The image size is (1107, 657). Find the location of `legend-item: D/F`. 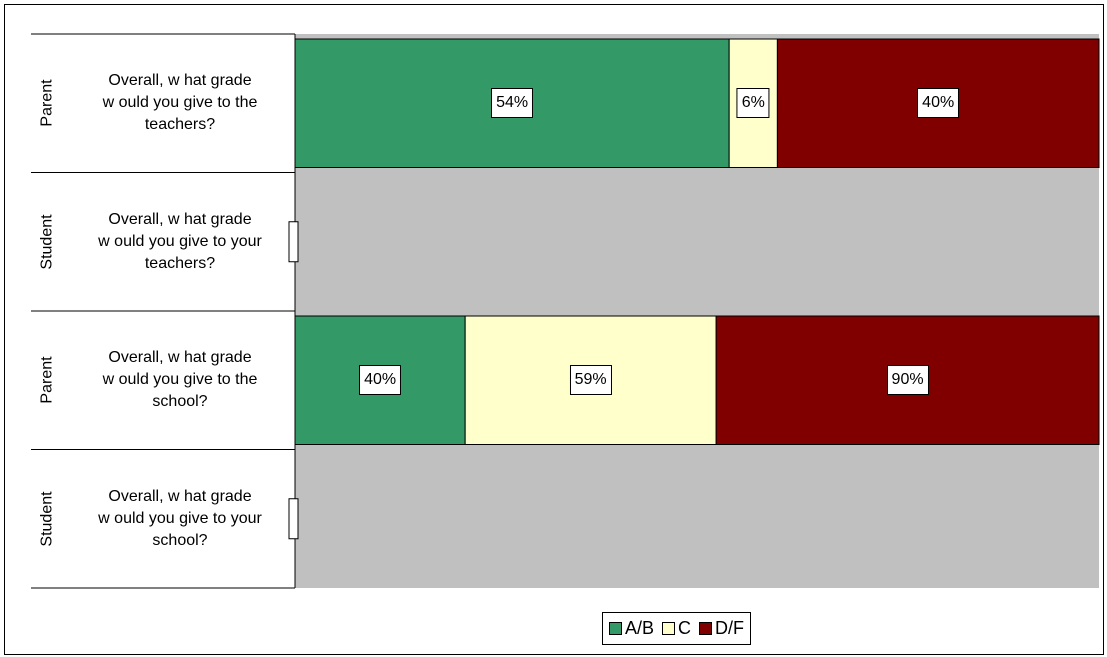

legend-item: D/F is located at coordinates (721, 628).